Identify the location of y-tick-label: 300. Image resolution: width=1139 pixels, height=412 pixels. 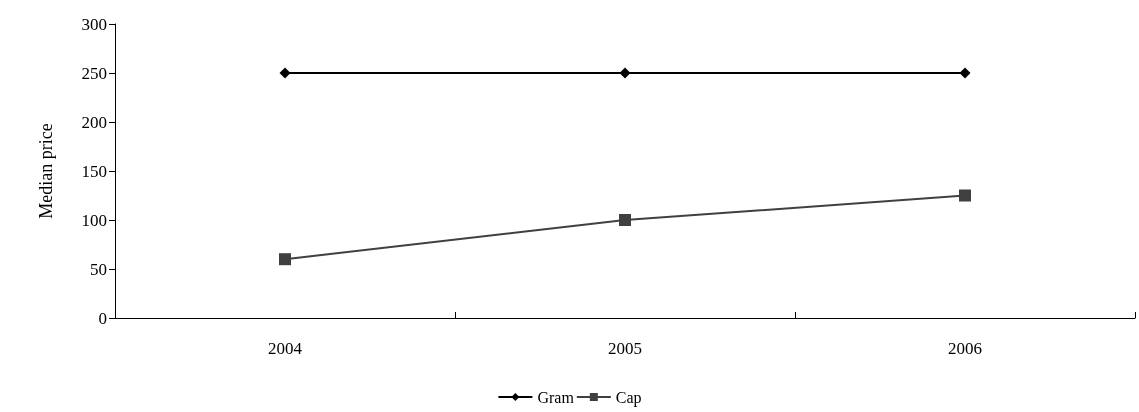
(94, 24).